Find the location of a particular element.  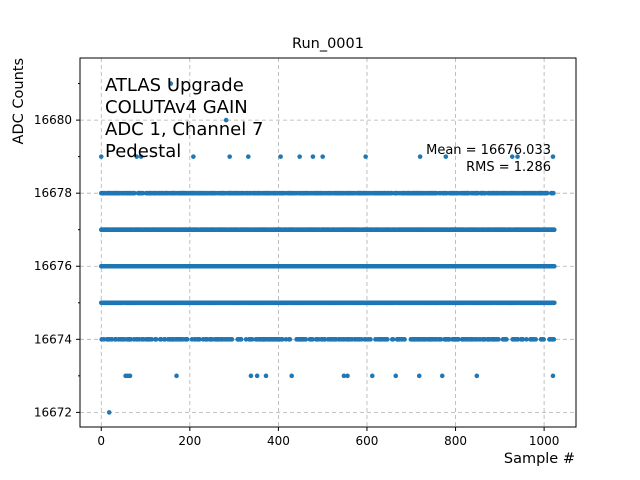

stats-mean: Mean = 16676.033 is located at coordinates (488, 150).